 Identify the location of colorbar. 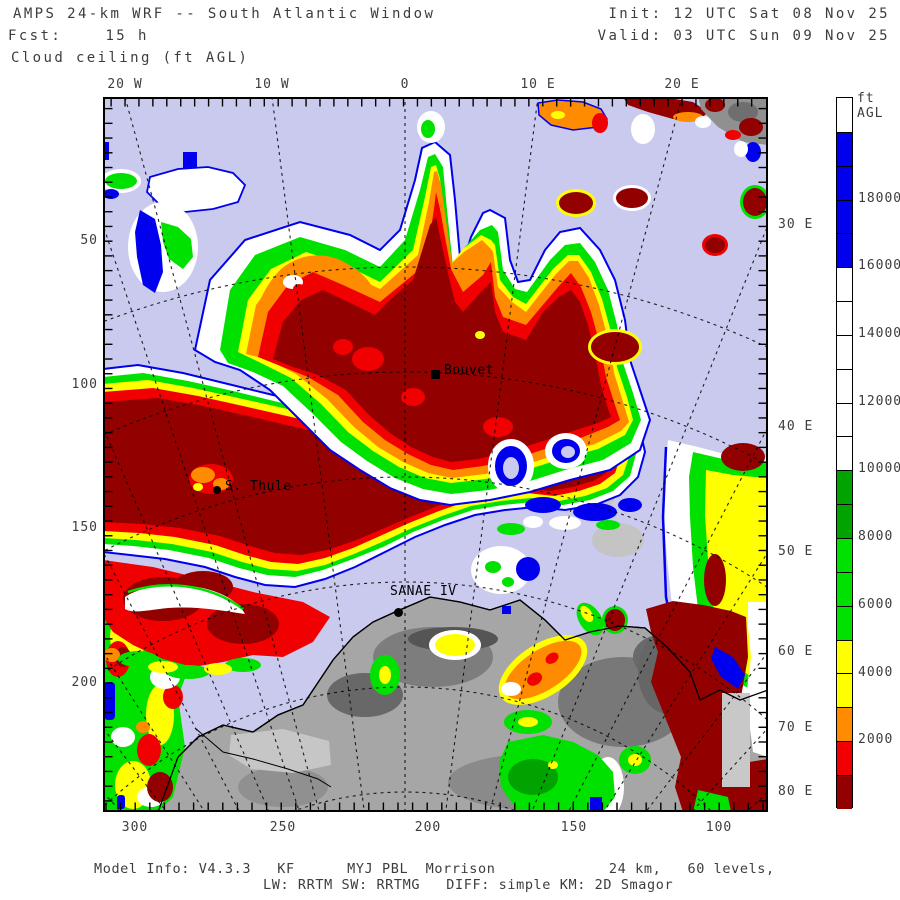
(844, 453).